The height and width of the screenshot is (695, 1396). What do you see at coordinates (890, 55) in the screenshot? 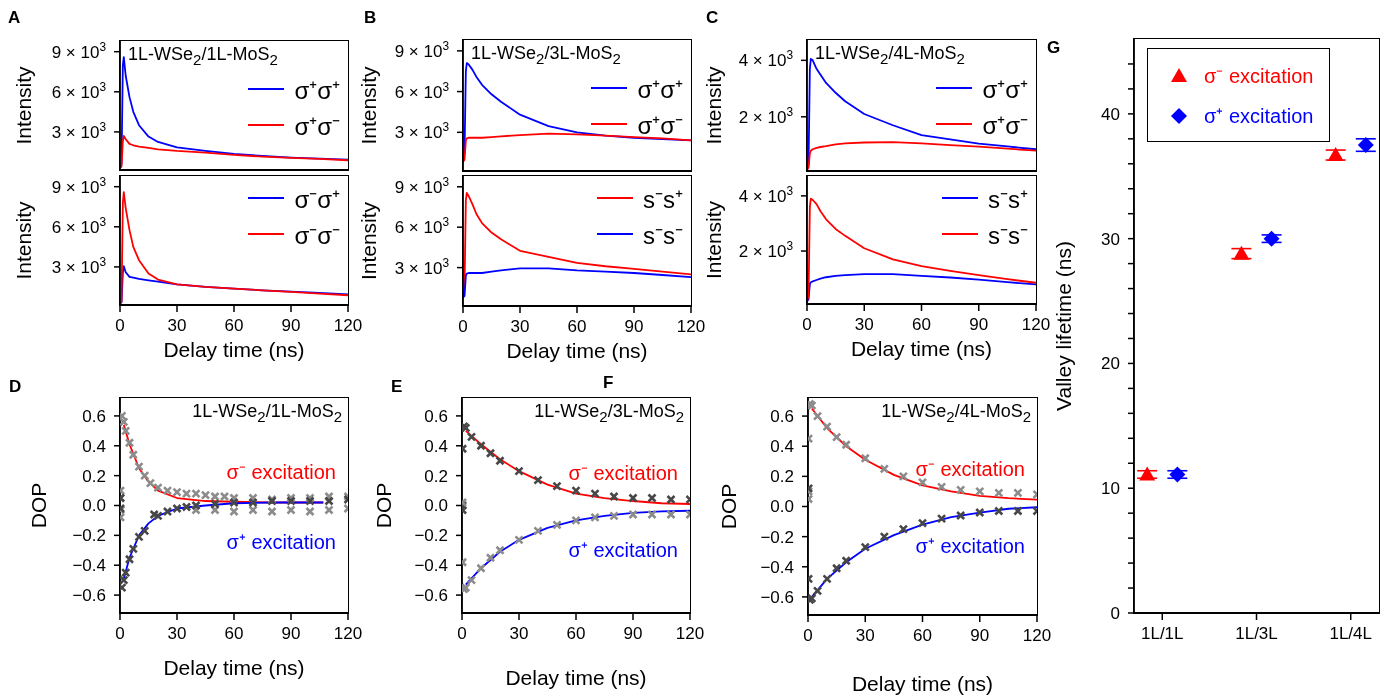
I see `chart-title: 1L-WSe$_{2}$/4L-MoS$_{2}$` at bounding box center [890, 55].